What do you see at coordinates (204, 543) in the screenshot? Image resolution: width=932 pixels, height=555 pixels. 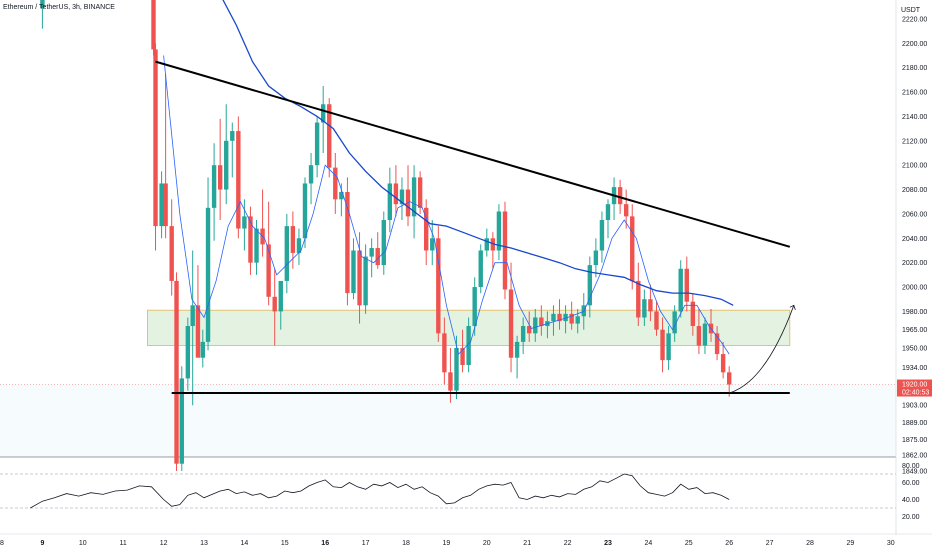 I see `time-tick-label: 13` at bounding box center [204, 543].